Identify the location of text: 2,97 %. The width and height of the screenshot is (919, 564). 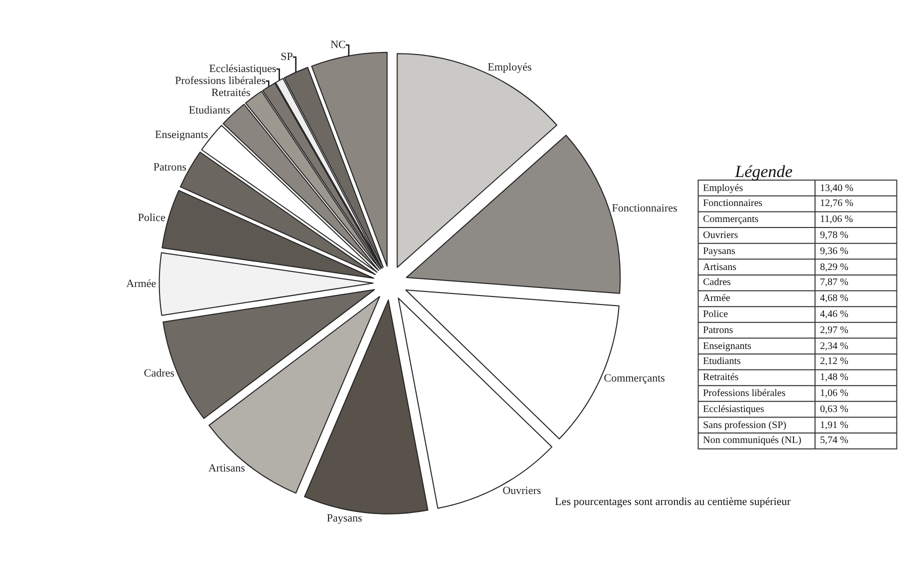
(834, 330).